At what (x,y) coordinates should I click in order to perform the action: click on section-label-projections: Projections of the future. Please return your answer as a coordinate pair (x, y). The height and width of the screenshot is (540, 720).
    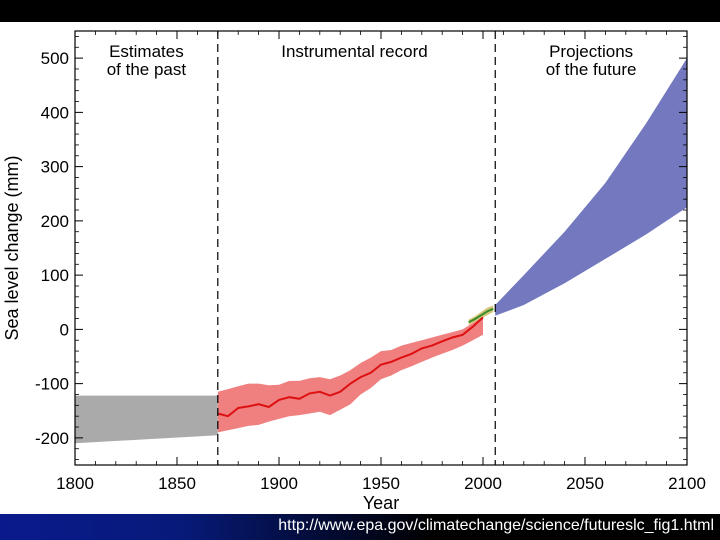
    Looking at the image, I should click on (591, 60).